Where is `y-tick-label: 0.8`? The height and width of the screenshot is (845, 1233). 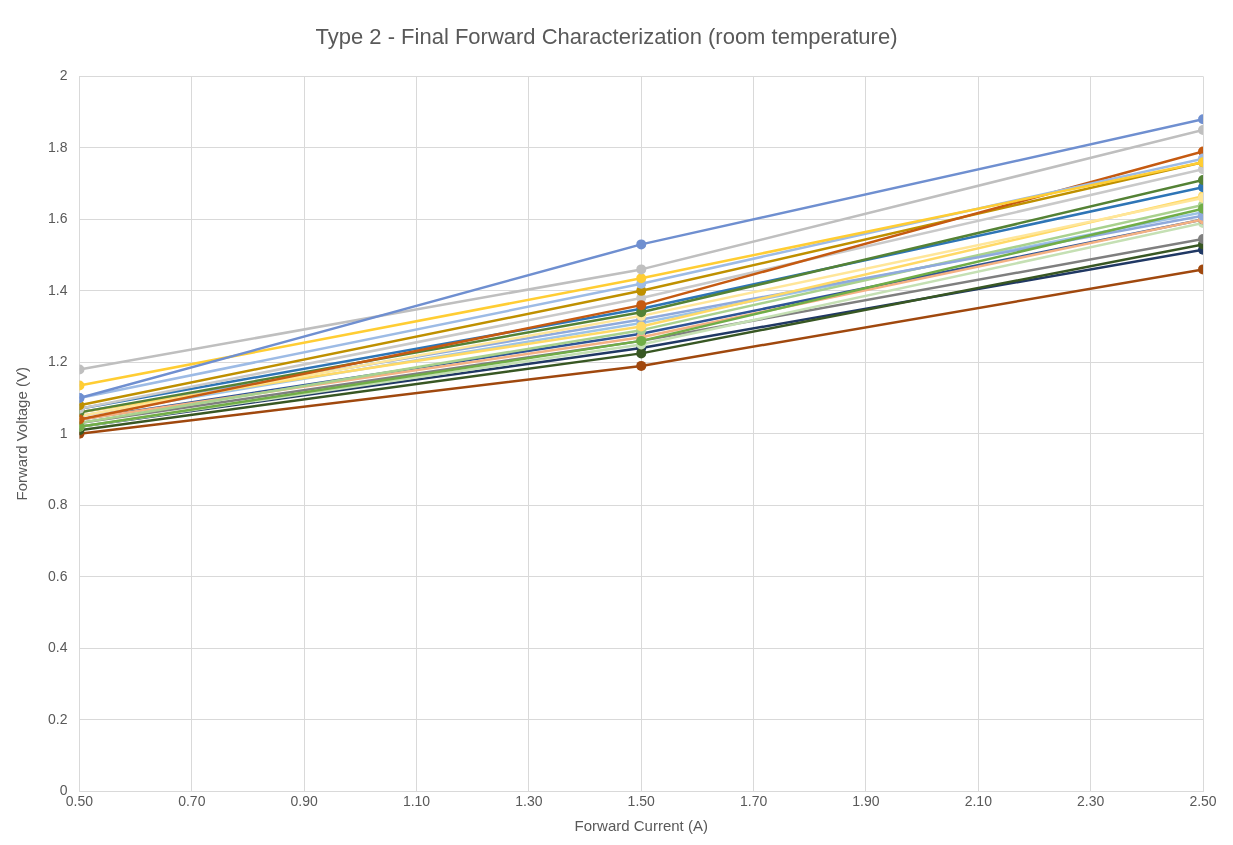 y-tick-label: 0.8 is located at coordinates (57, 504).